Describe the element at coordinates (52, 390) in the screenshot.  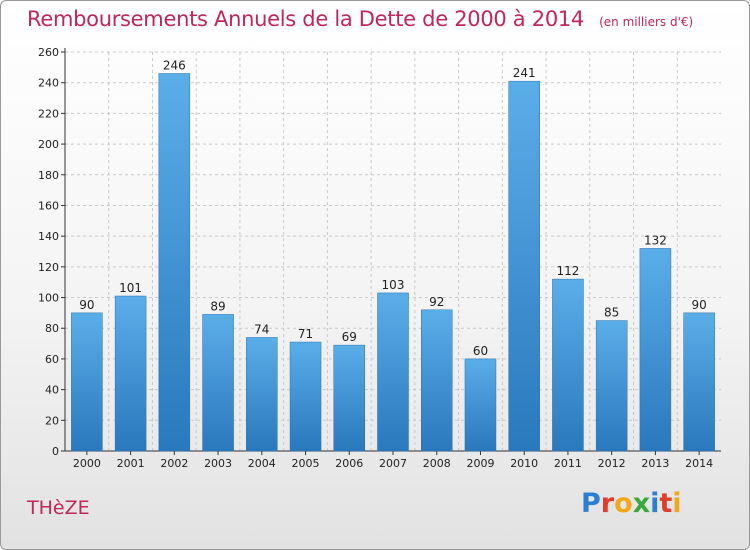
I see `y-tick-label: 40` at that location.